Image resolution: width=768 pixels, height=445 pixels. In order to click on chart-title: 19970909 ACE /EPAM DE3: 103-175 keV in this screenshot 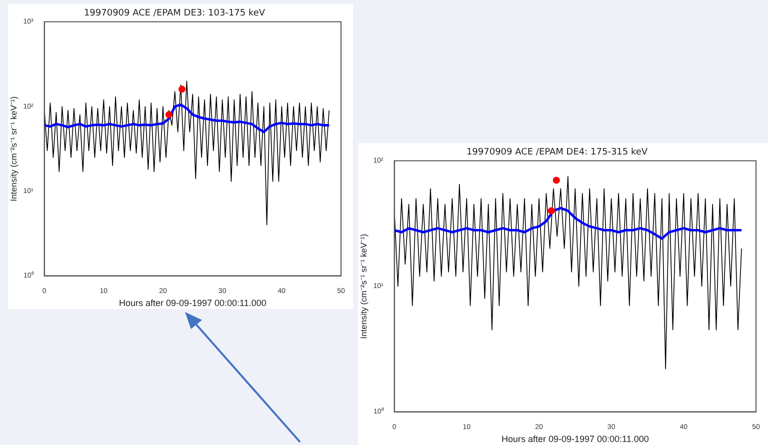, I will do `click(175, 13)`.